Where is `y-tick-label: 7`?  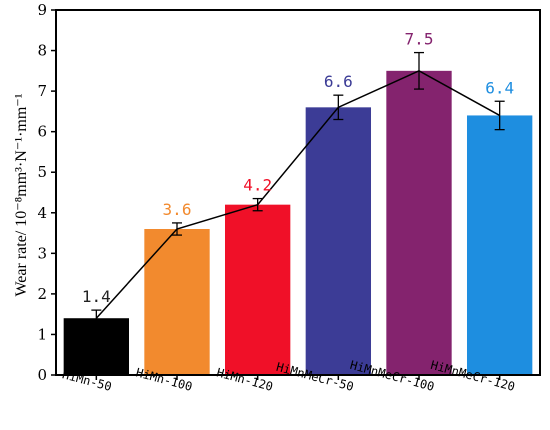 y-tick-label: 7 is located at coordinates (42, 91).